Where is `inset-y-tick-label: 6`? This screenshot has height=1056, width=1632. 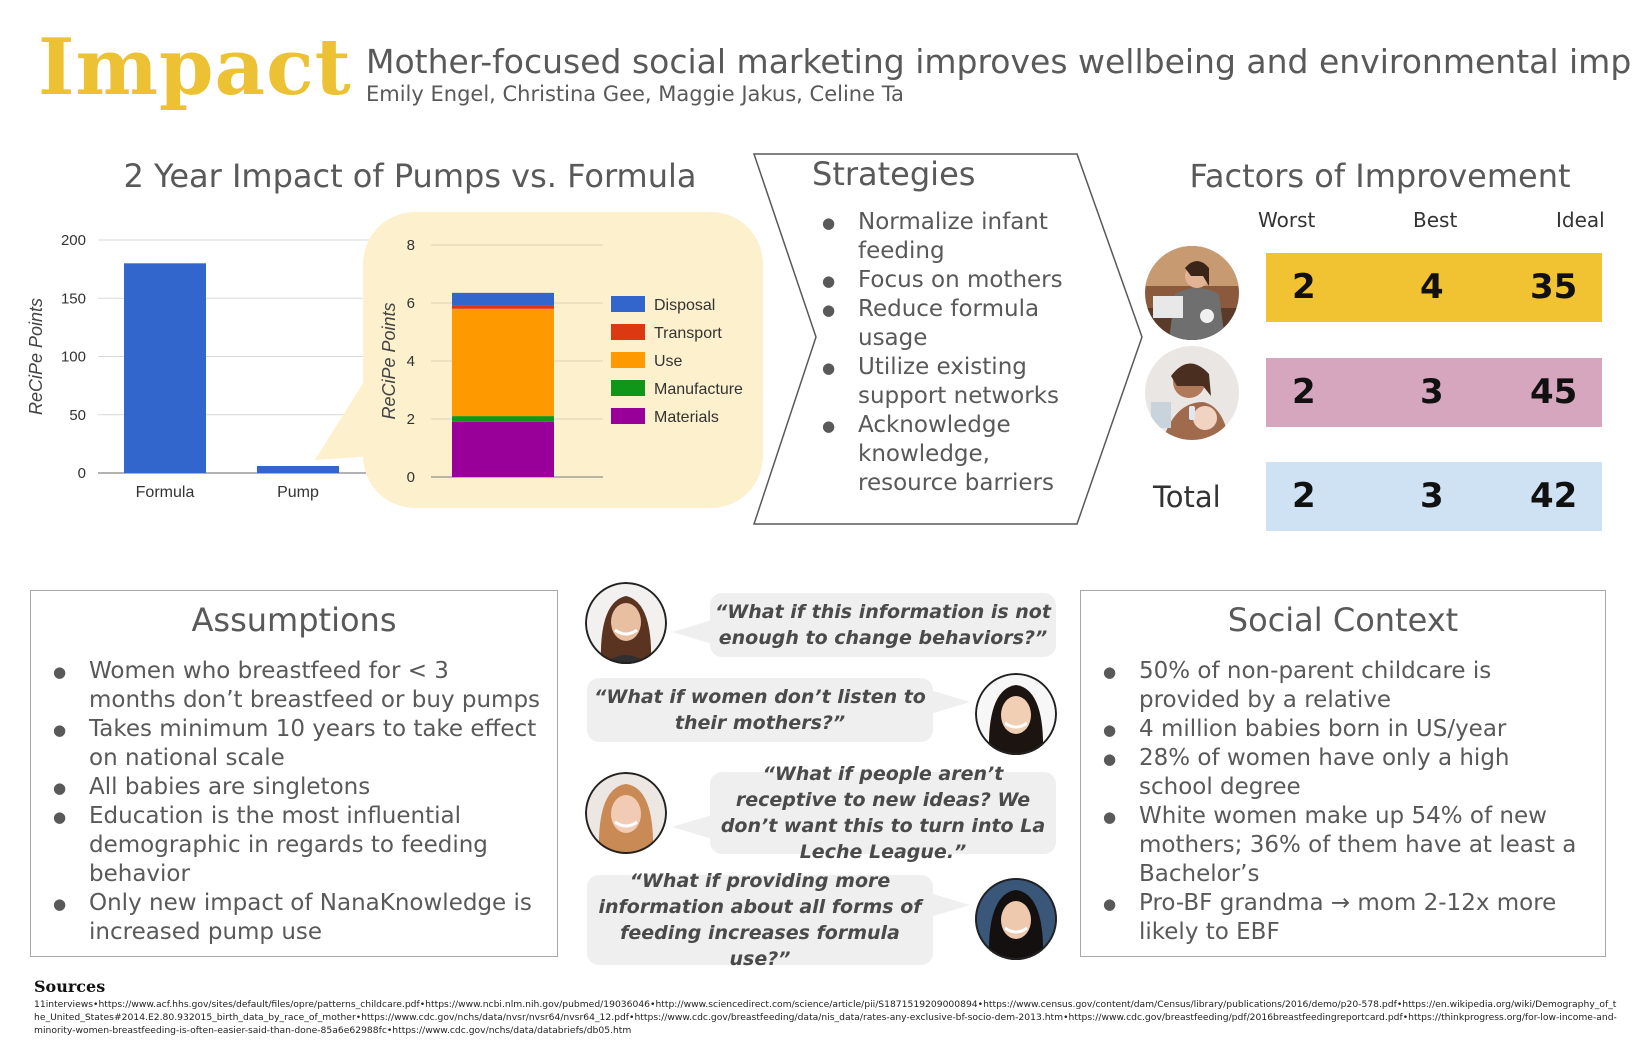
inset-y-tick-label: 6 is located at coordinates (411, 303).